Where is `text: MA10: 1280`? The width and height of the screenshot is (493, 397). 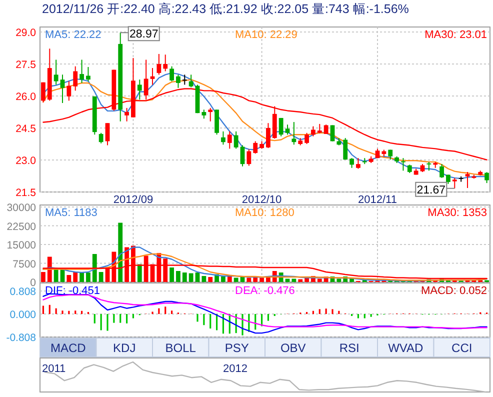
text: MA10: 1280 is located at coordinates (264, 213).